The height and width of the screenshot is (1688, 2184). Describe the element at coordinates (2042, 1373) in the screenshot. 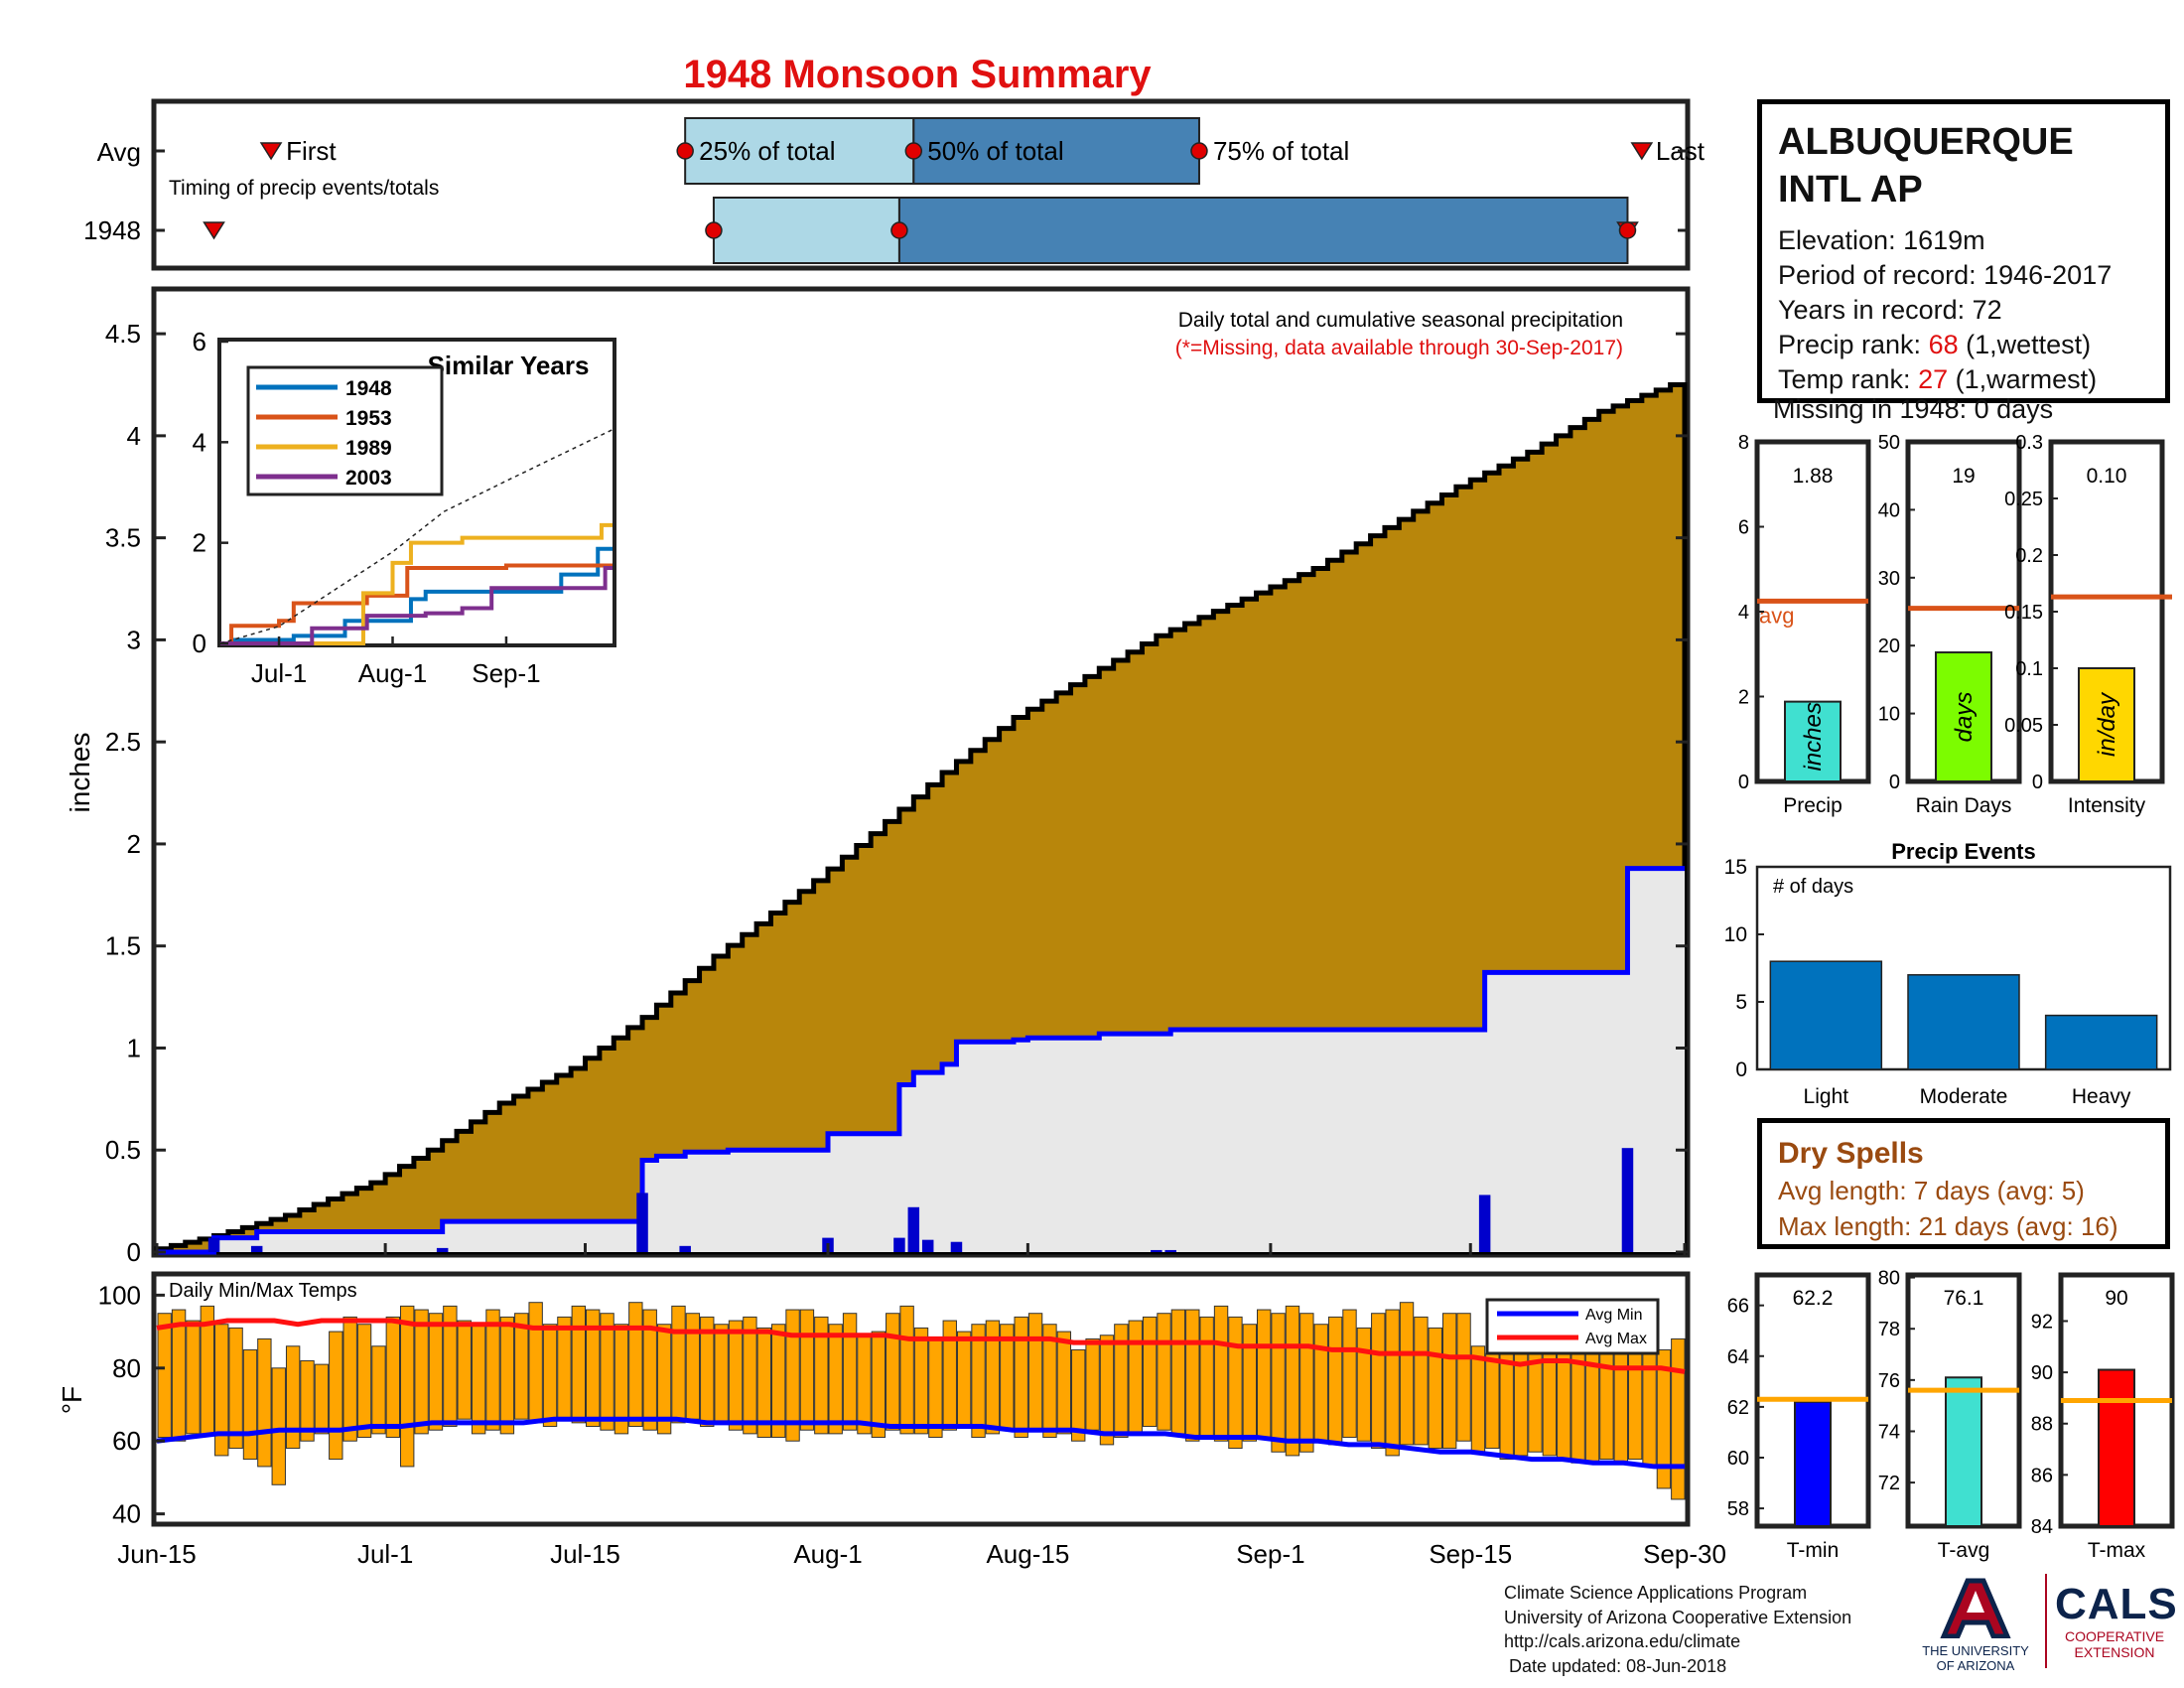

I see `temp-summary-ytick-label: 90` at that location.